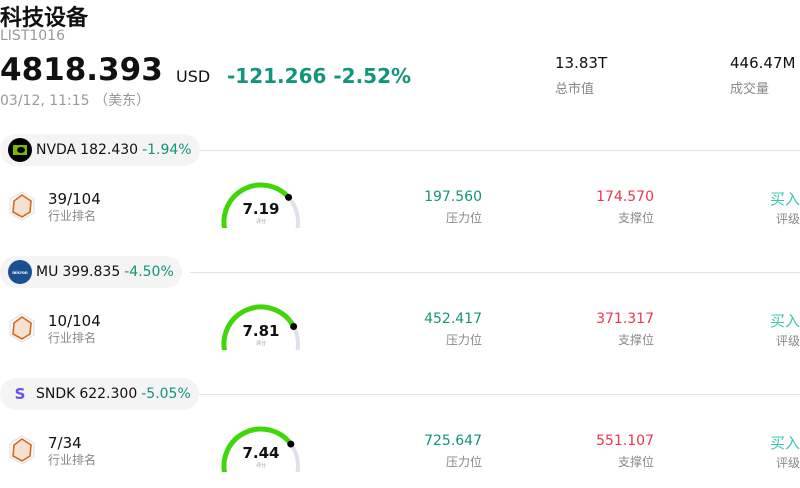 This screenshot has width=800, height=488. I want to click on ticker: SNDK, so click(56, 394).